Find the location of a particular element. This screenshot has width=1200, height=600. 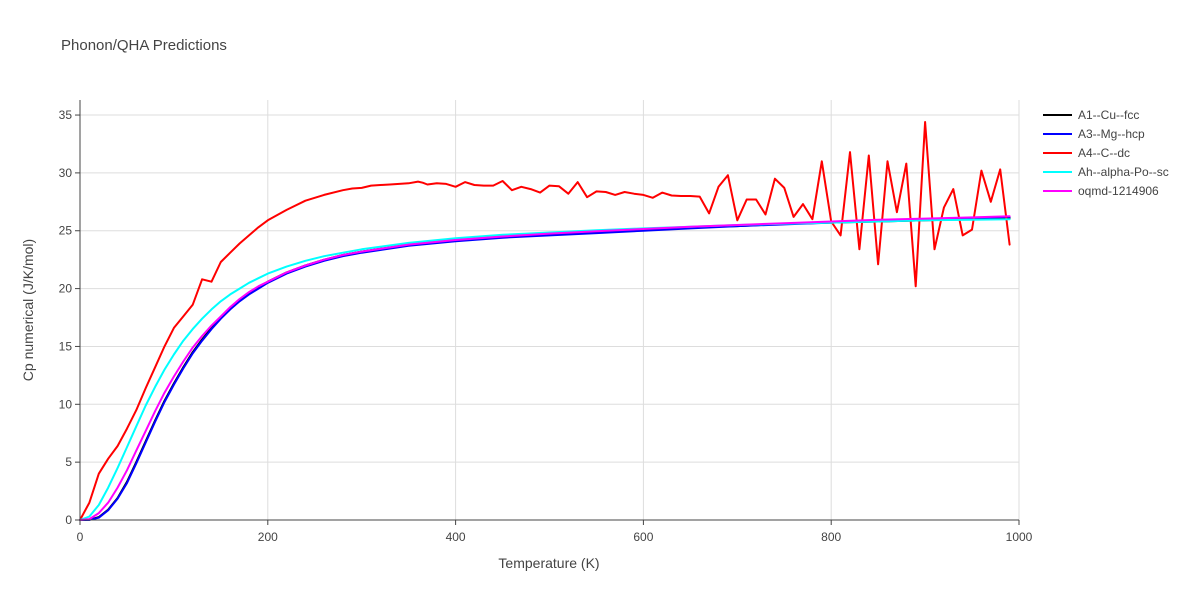

legend-label: oqmd-1214906 is located at coordinates (1118, 191).